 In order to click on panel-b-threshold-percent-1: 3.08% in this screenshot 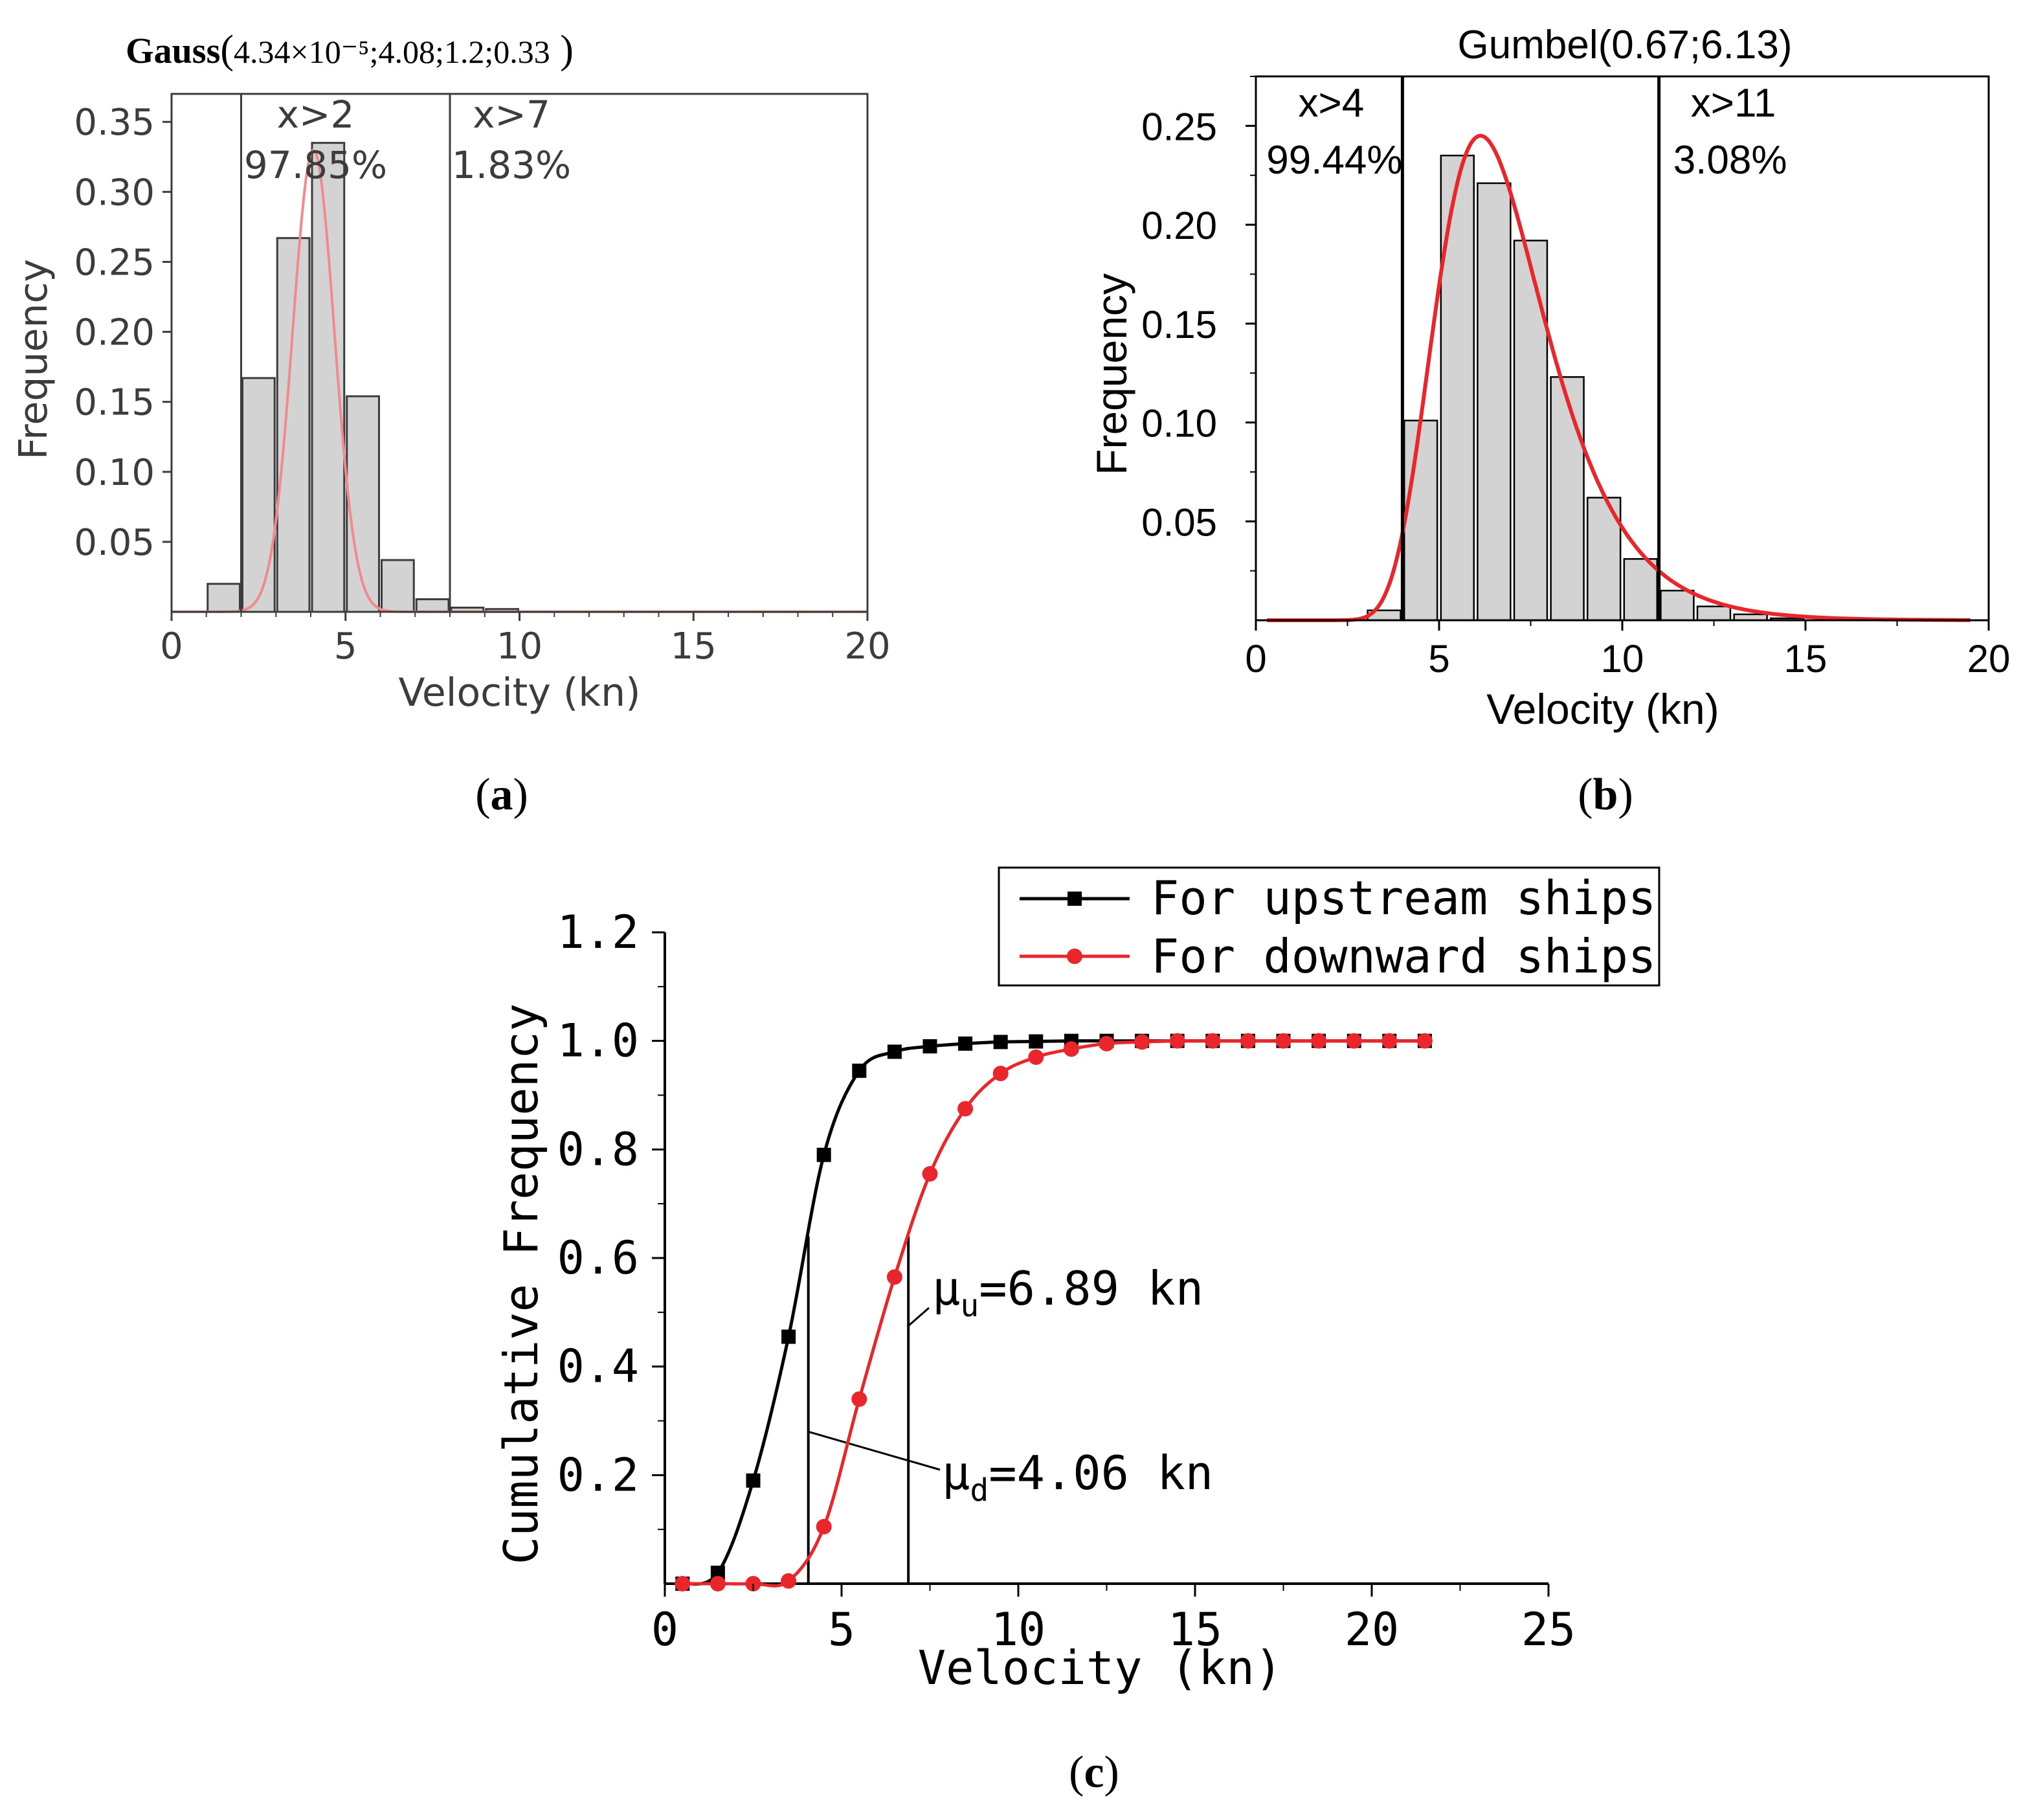, I will do `click(1730, 161)`.